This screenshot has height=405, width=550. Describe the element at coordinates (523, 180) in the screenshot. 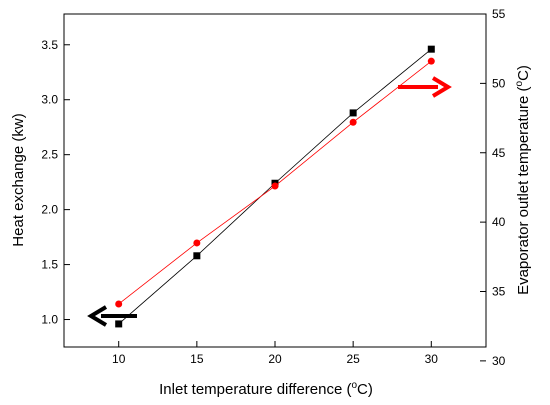

I see `y-right-axis-title: Evaporator outlet temperature (oC)` at that location.